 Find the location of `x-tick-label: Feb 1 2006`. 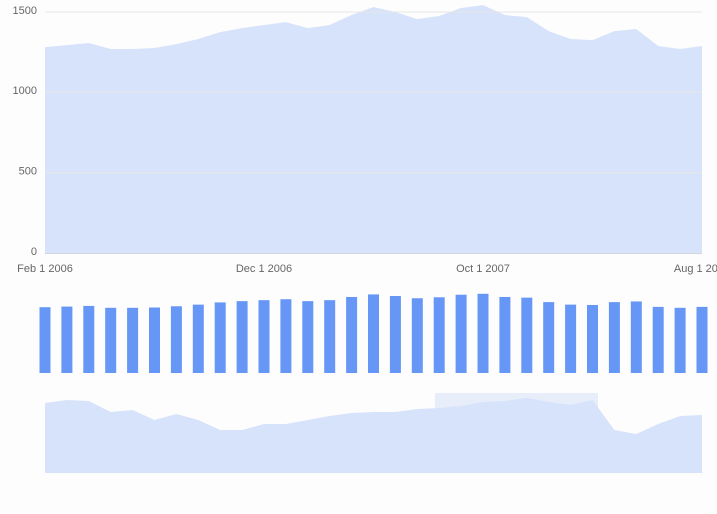

x-tick-label: Feb 1 2006 is located at coordinates (45, 269).